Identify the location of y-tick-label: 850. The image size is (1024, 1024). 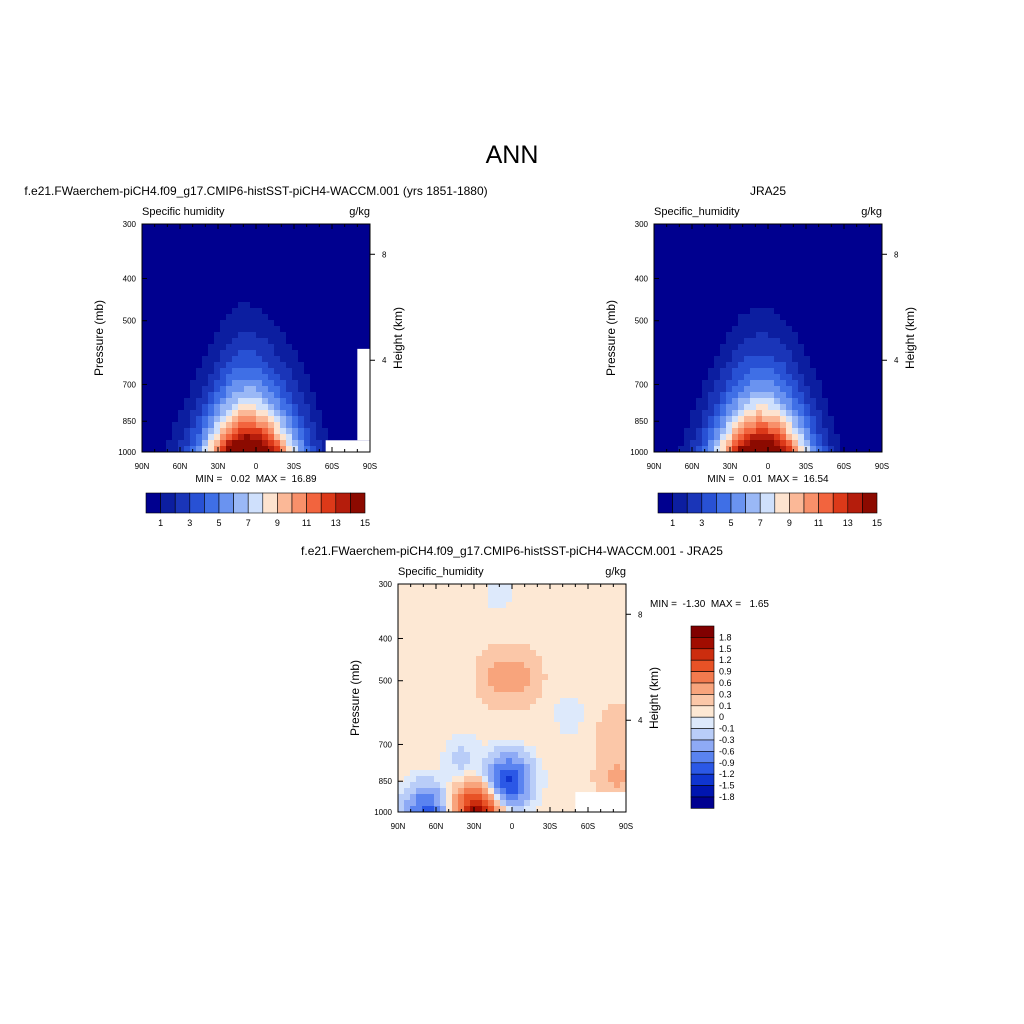
(130, 421).